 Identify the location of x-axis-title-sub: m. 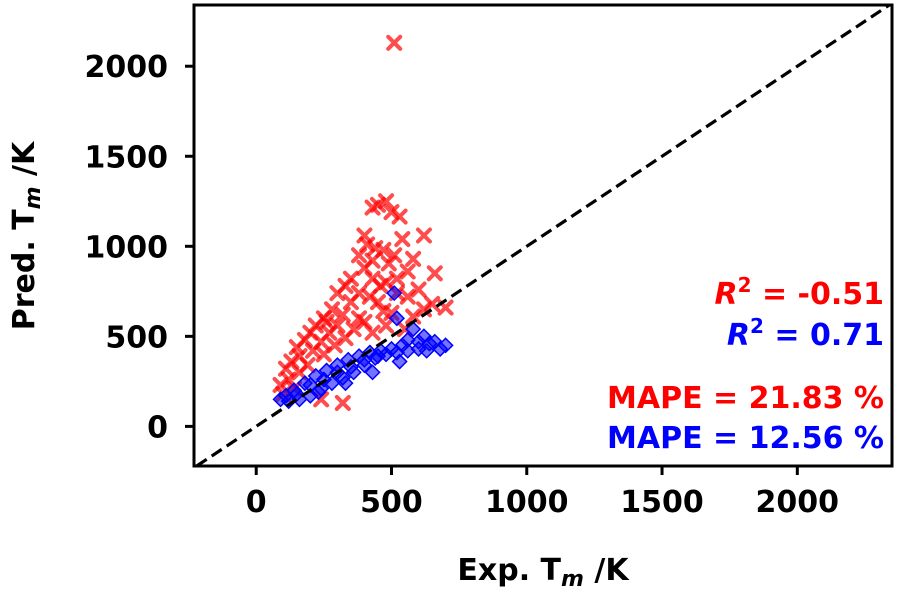
(572, 579).